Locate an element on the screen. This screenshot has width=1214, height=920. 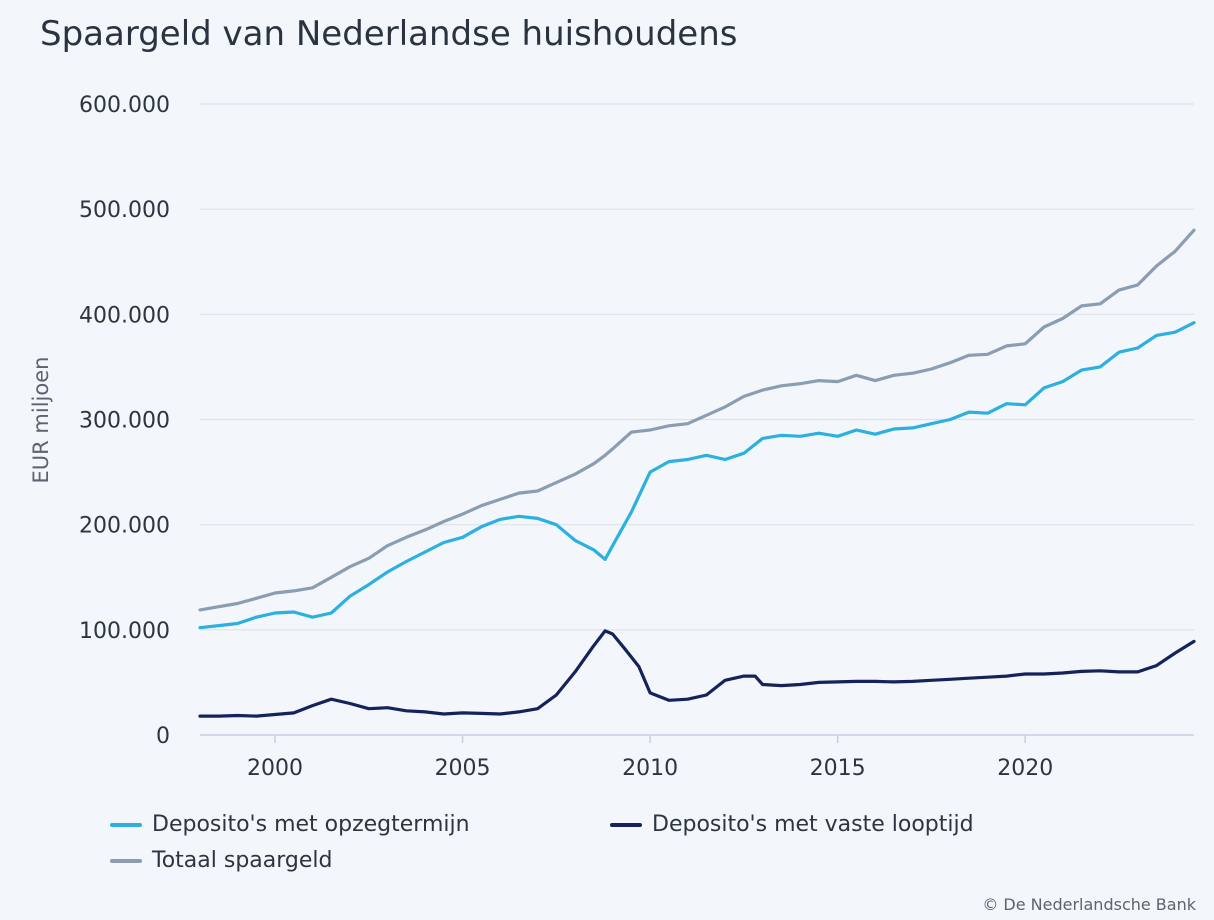
legend-item-vaste-looptijd: Deposito's met vaste looptijd is located at coordinates (792, 824).